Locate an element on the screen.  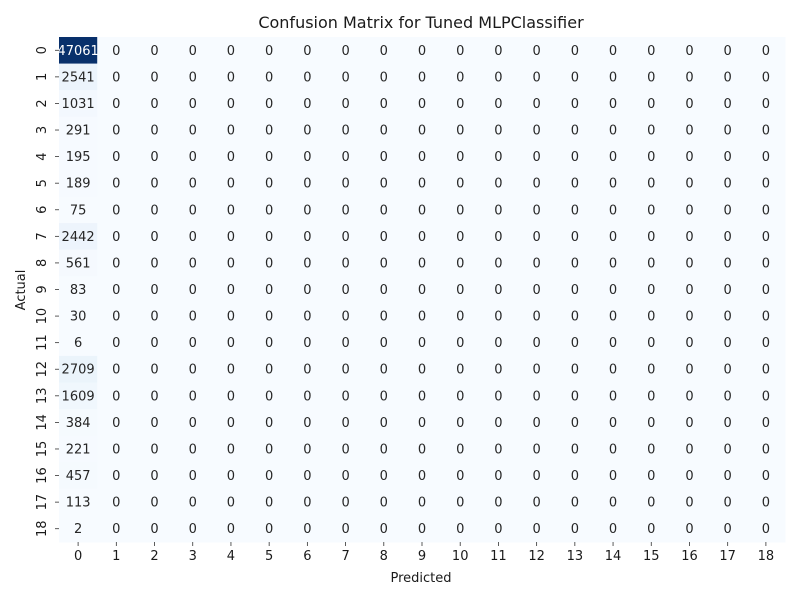
cell-value-18-11: 0 is located at coordinates (498, 529).